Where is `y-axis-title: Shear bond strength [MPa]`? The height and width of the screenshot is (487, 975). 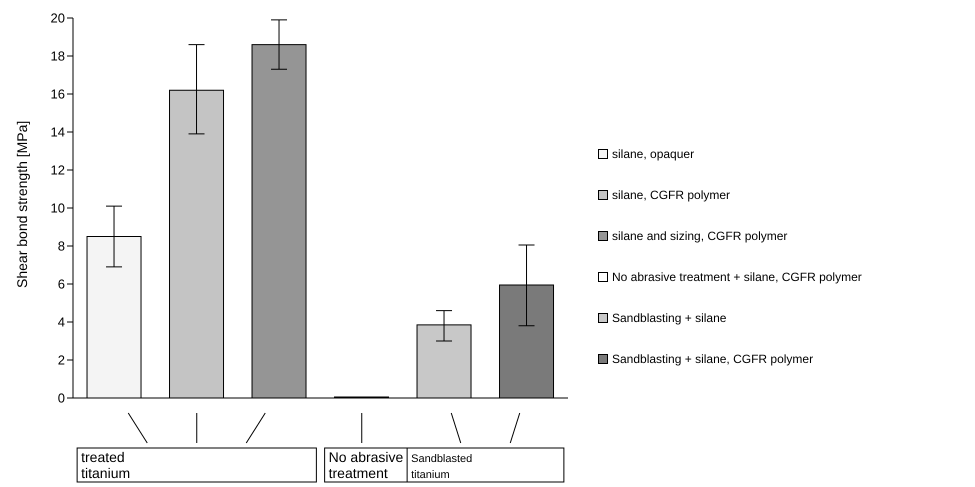
y-axis-title: Shear bond strength [MPa] is located at coordinates (22, 204).